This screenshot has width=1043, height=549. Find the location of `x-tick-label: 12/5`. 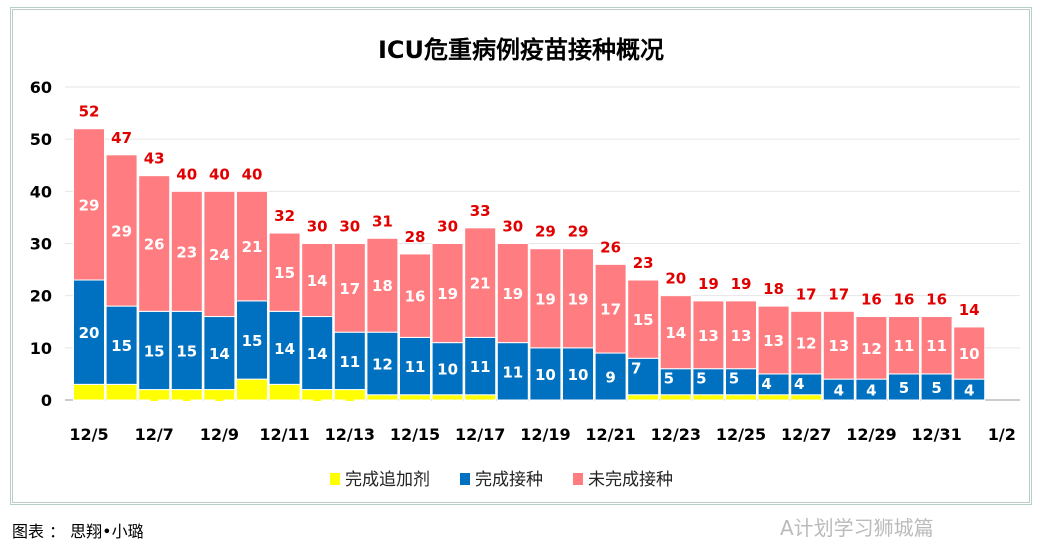

x-tick-label: 12/5 is located at coordinates (88, 434).